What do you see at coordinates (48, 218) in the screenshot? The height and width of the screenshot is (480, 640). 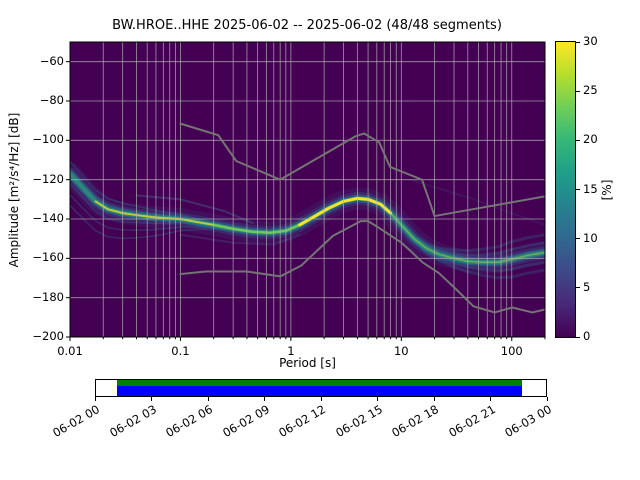 I see `y-tick-label: −140` at bounding box center [48, 218].